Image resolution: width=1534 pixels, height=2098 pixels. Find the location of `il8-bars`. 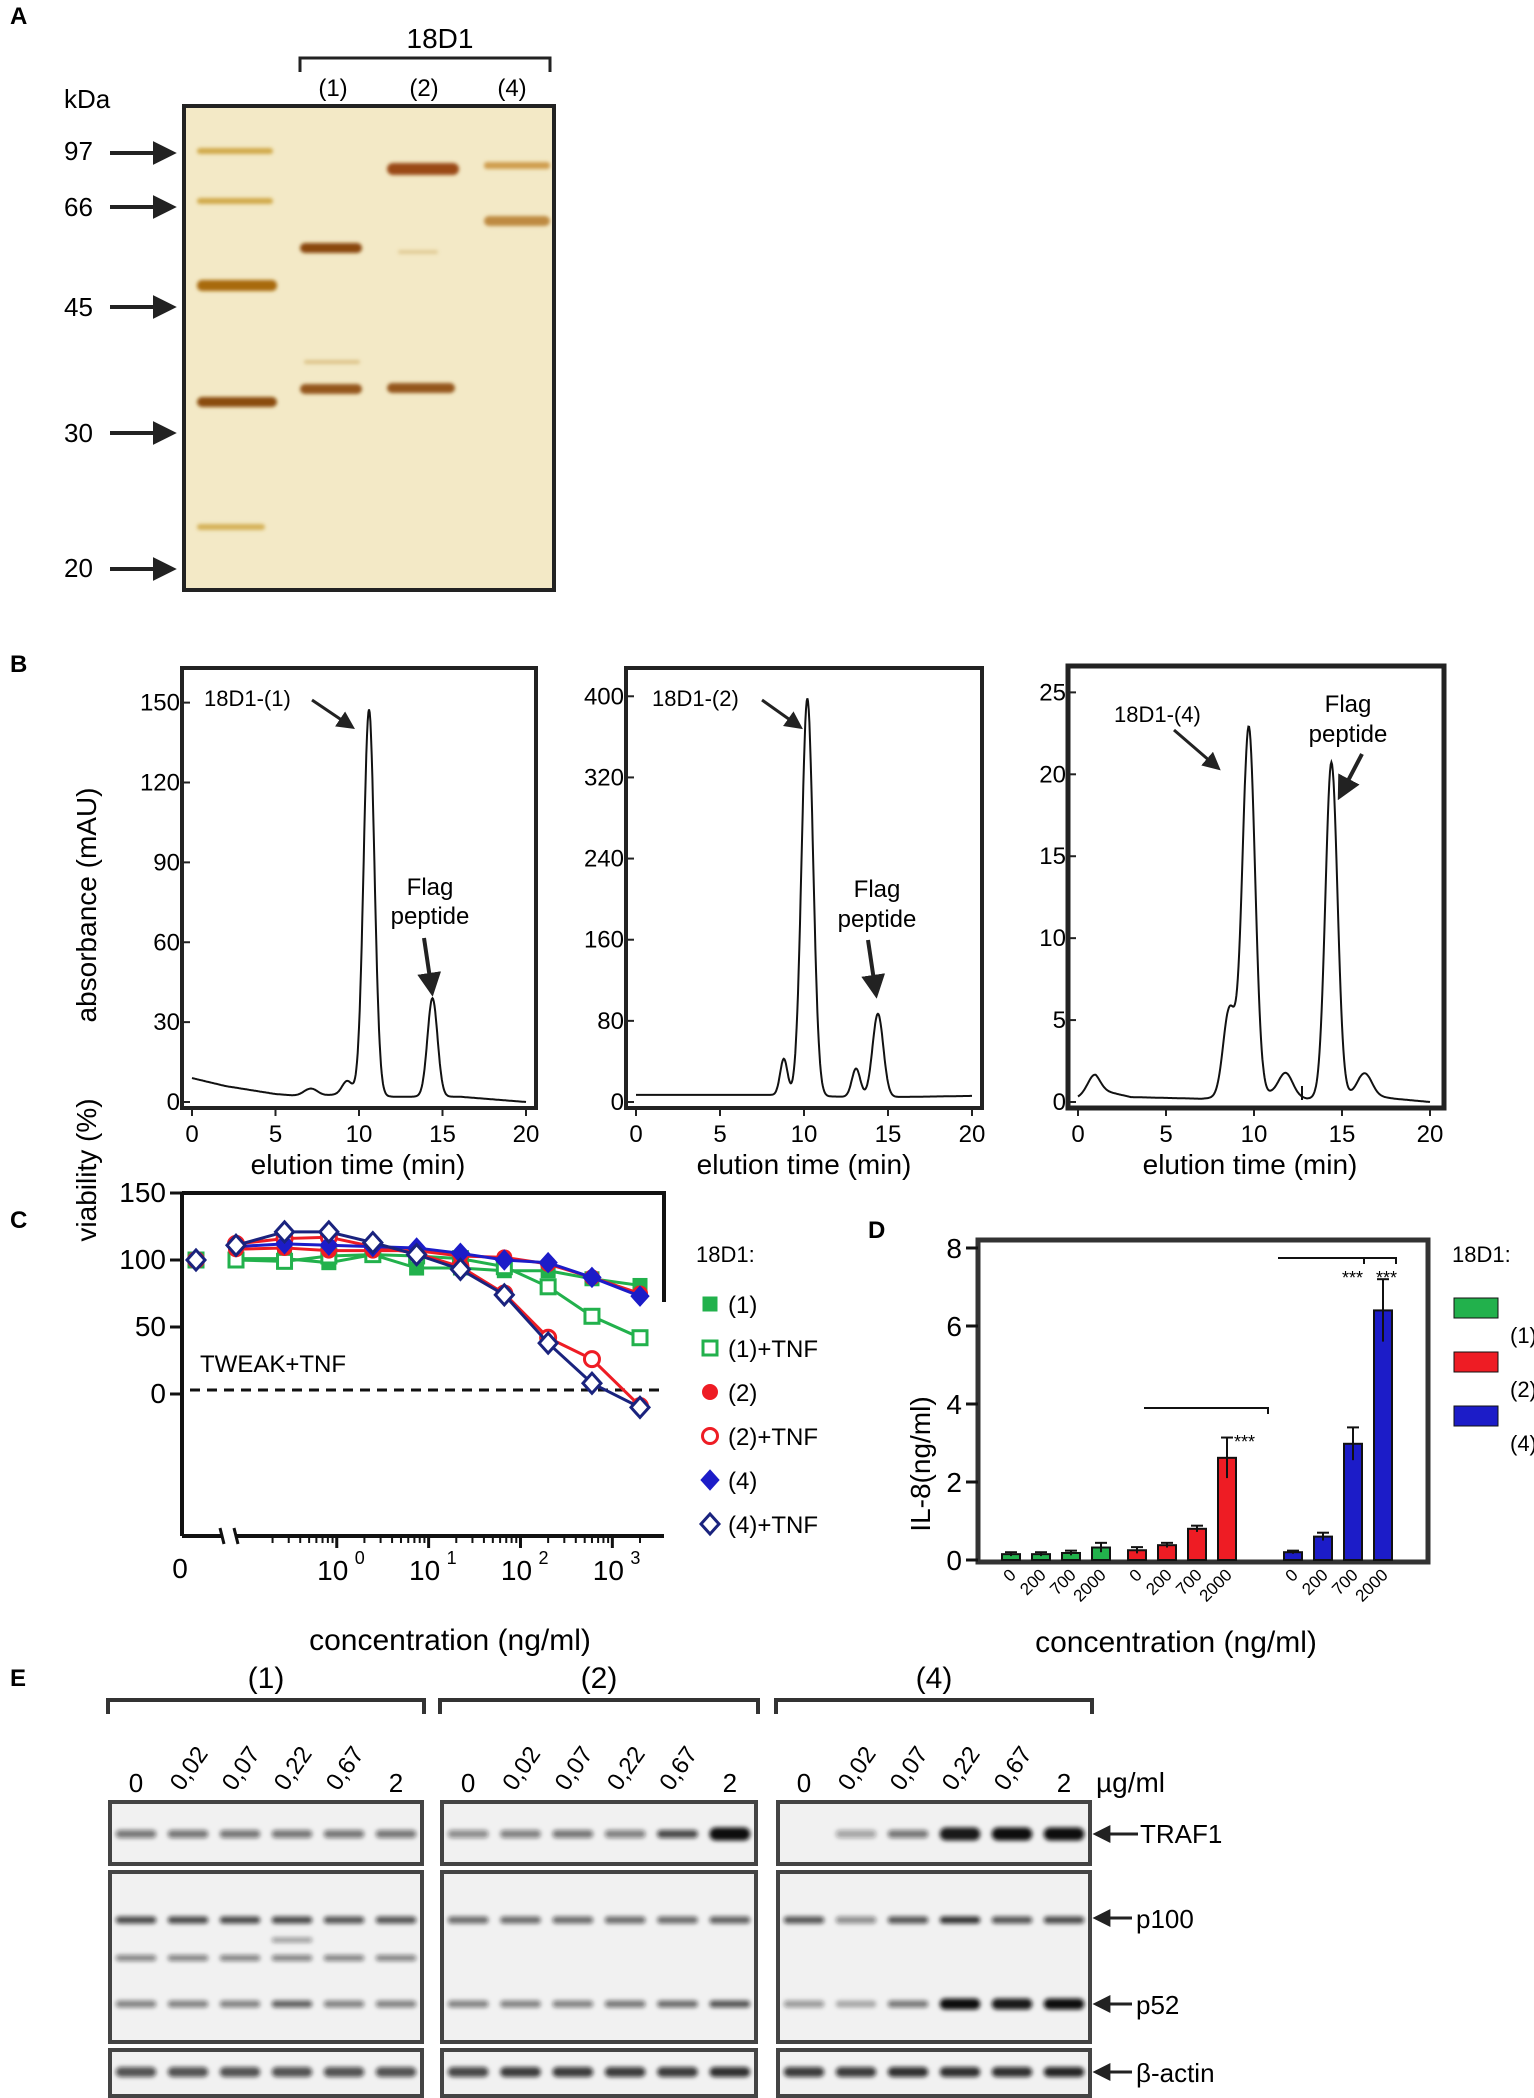

il8-bars is located at coordinates (1197, 1420).